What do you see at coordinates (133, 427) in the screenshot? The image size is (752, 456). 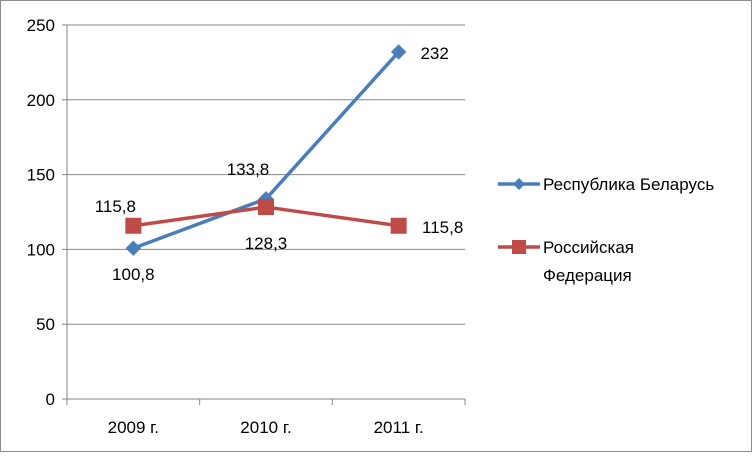 I see `x-tick-label: 2009 г.` at bounding box center [133, 427].